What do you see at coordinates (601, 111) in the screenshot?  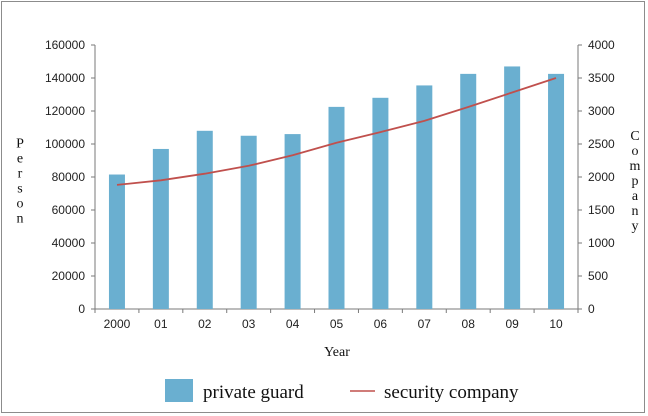 I see `y-tick-label-right: 3000` at bounding box center [601, 111].